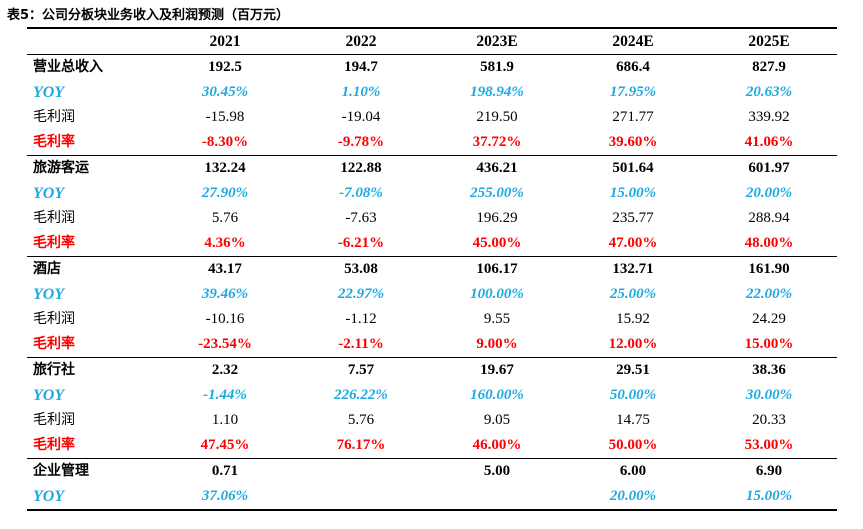 This screenshot has height=529, width=863. I want to click on gross-profit-row: 毛利润 5.76 -7.63 196.29 235.77 288.94, so click(432, 218).